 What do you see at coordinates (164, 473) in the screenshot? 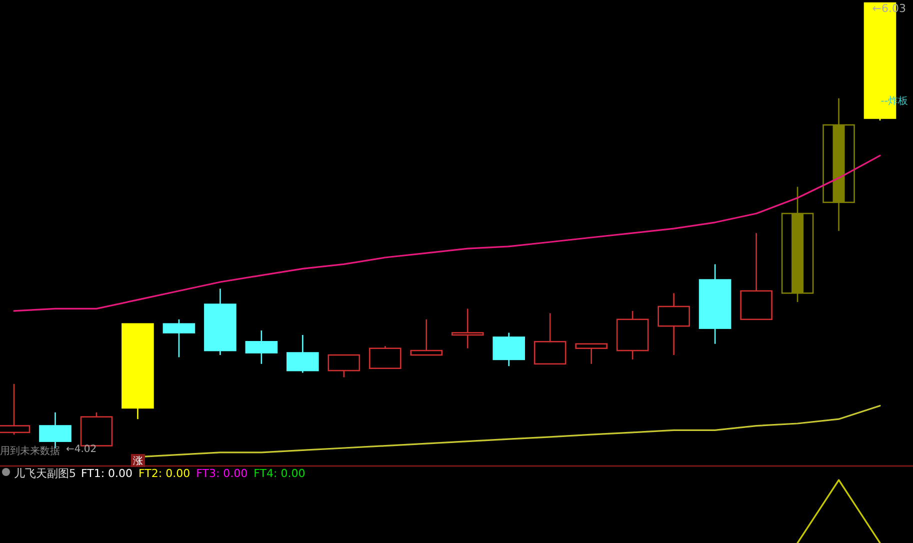
I see `annotation: FT2: 0.00` at bounding box center [164, 473].